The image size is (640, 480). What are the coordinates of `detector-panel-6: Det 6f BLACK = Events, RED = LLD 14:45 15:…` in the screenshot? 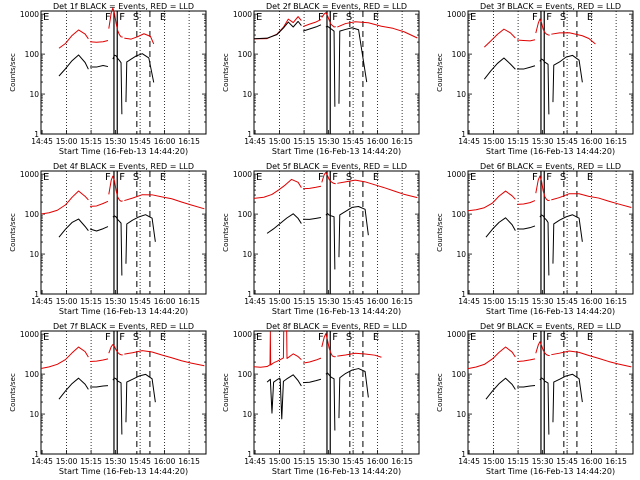 It's located at (535, 239).